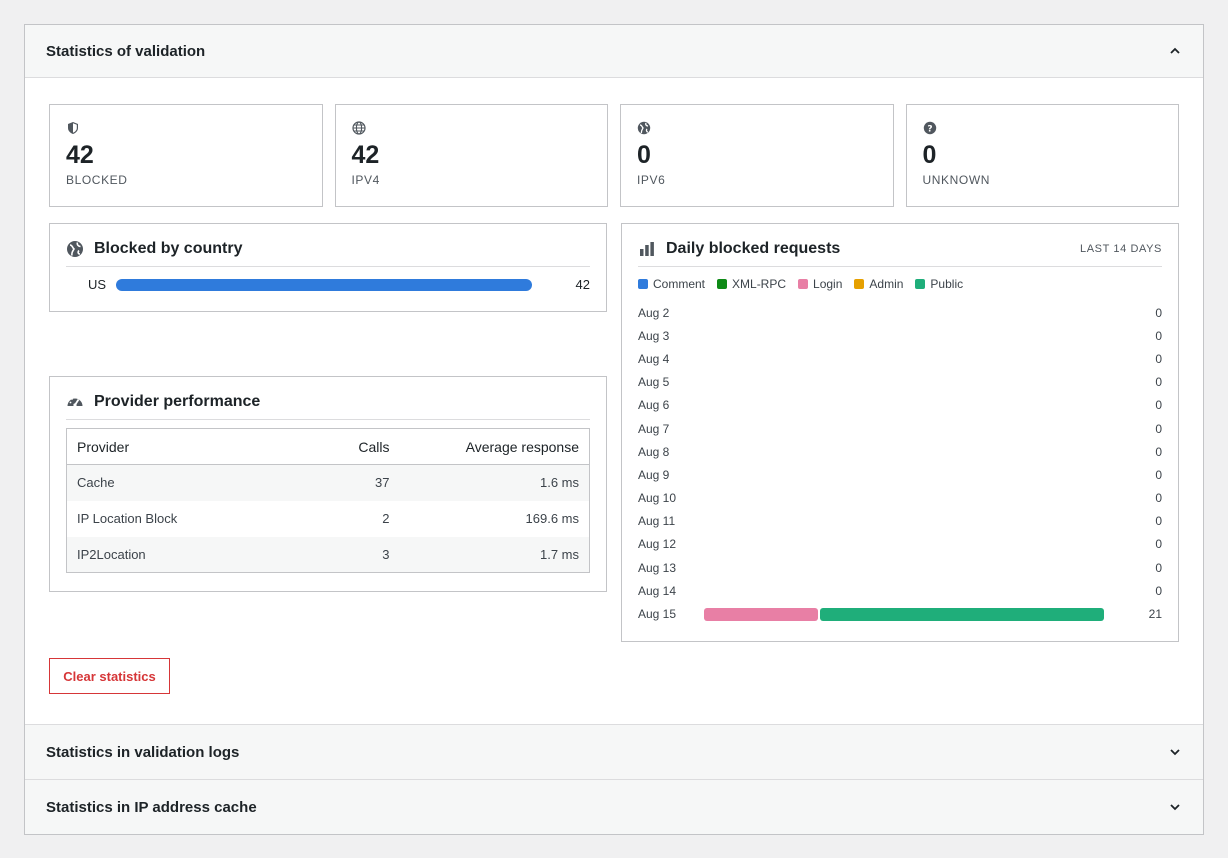 The width and height of the screenshot is (1228, 858). I want to click on bar-chart-icon, so click(647, 249).